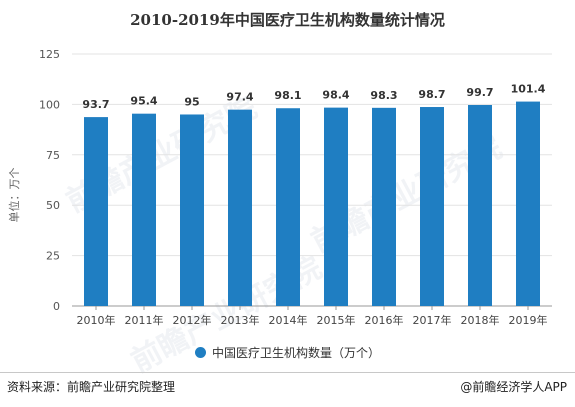 Image resolution: width=575 pixels, height=407 pixels. What do you see at coordinates (53, 256) in the screenshot?
I see `y-tick-label: 25` at bounding box center [53, 256].